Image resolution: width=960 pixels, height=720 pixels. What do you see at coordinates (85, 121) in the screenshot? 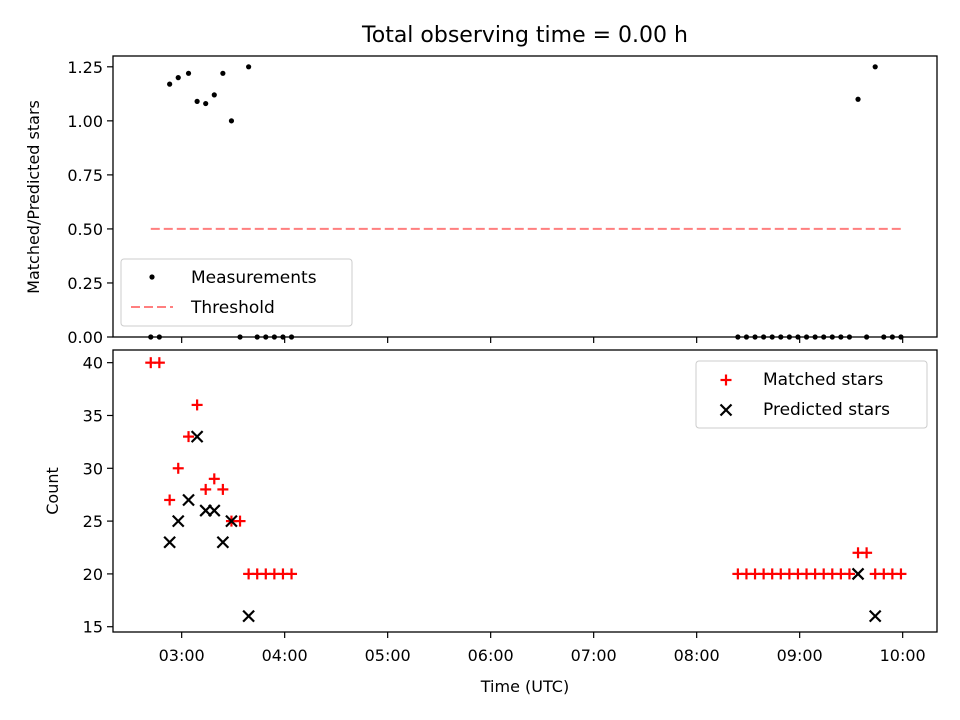
I see `top-y-tick-label: 1.00` at bounding box center [85, 121].